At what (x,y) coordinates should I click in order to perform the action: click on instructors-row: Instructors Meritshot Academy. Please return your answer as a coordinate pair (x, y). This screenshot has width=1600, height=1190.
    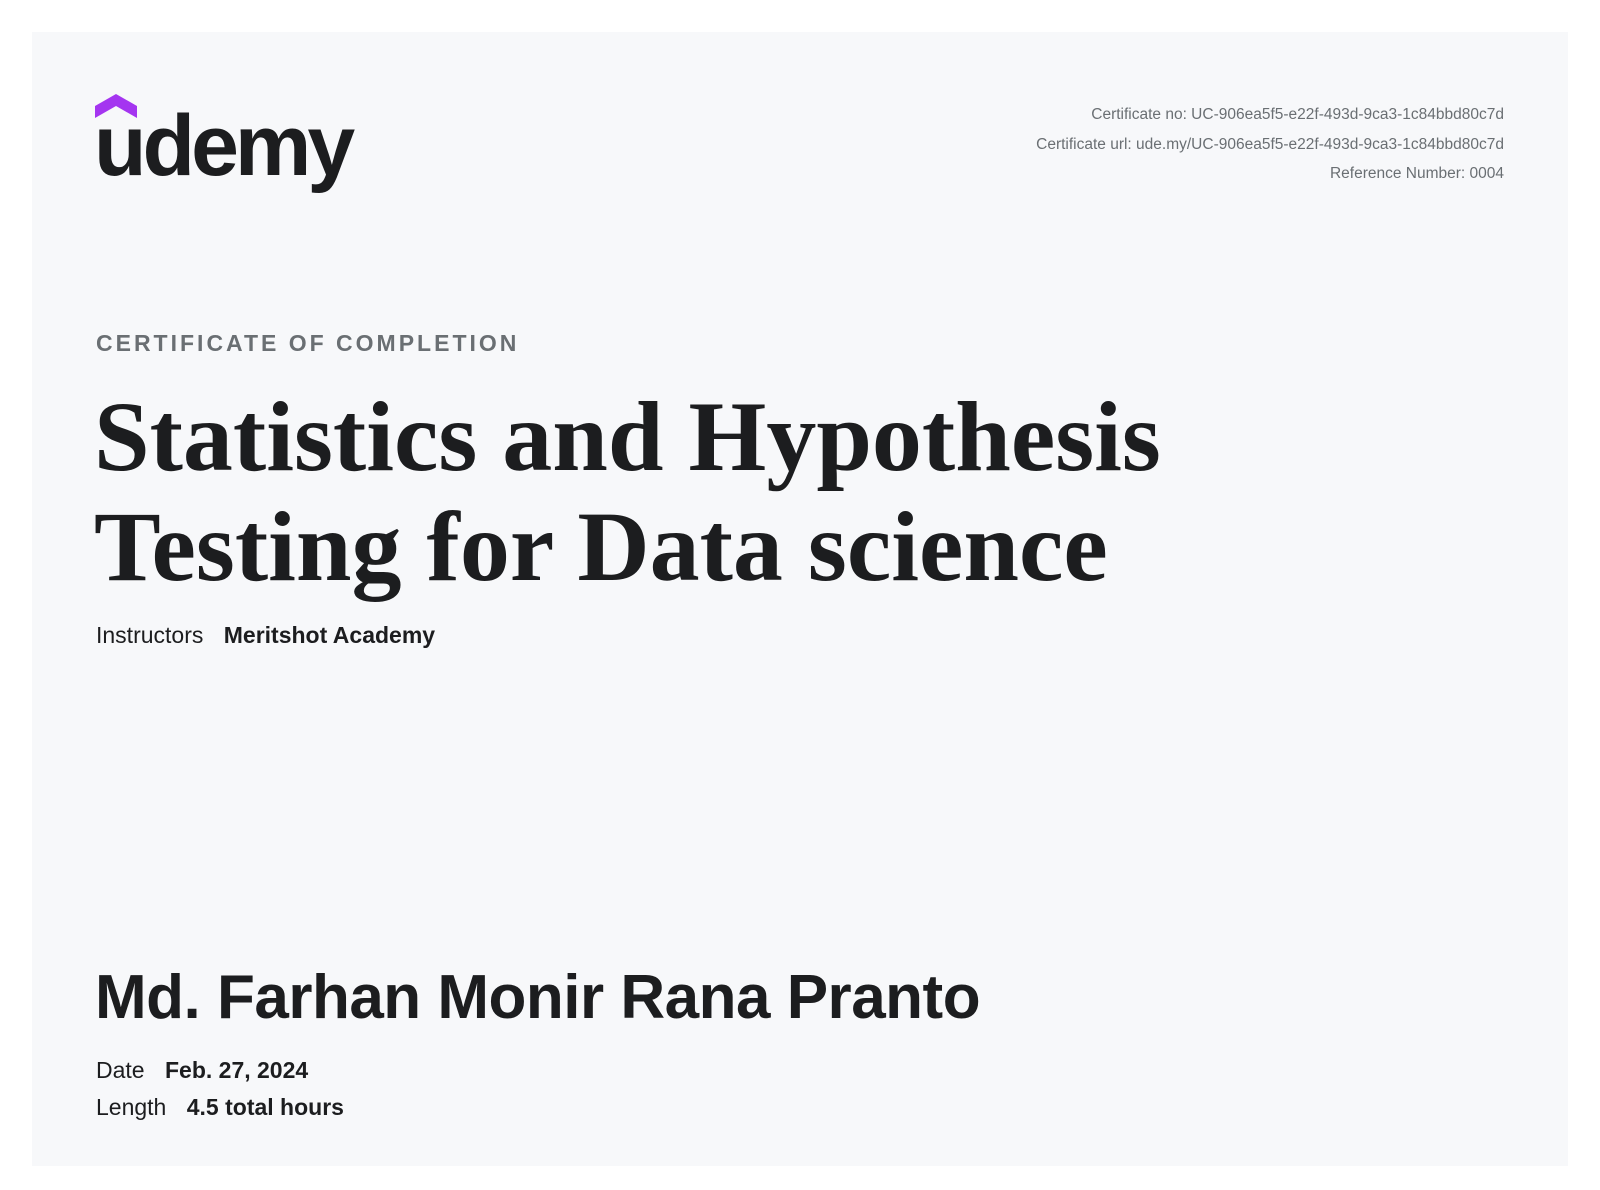
    Looking at the image, I should click on (265, 635).